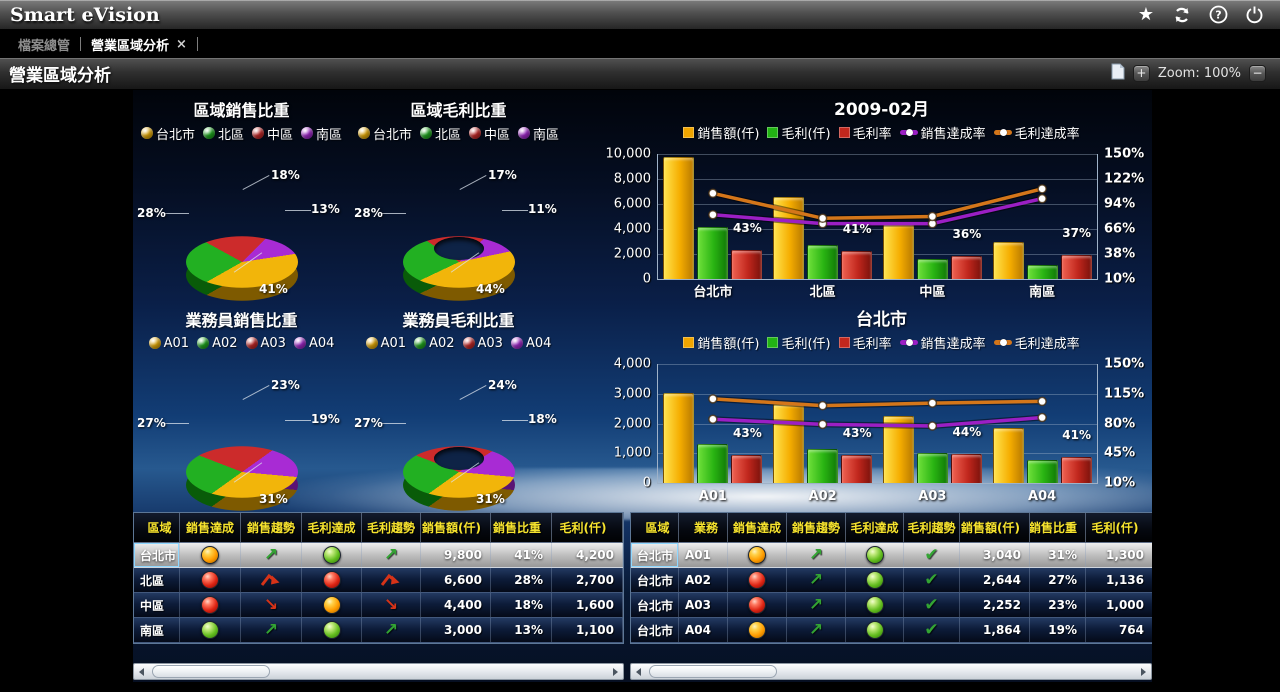 The image size is (1280, 692). I want to click on cell: 2,700, so click(587, 580).